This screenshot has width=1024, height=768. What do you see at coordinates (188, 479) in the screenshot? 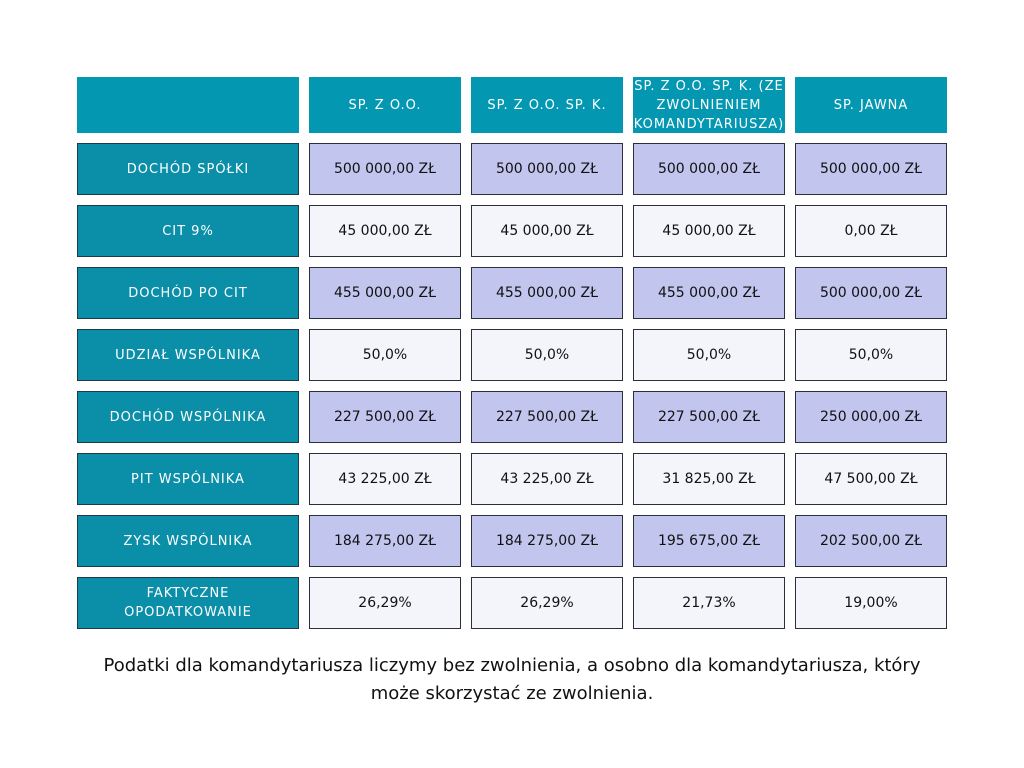
I see `row-label: PIT WSPÓLNIKA` at bounding box center [188, 479].